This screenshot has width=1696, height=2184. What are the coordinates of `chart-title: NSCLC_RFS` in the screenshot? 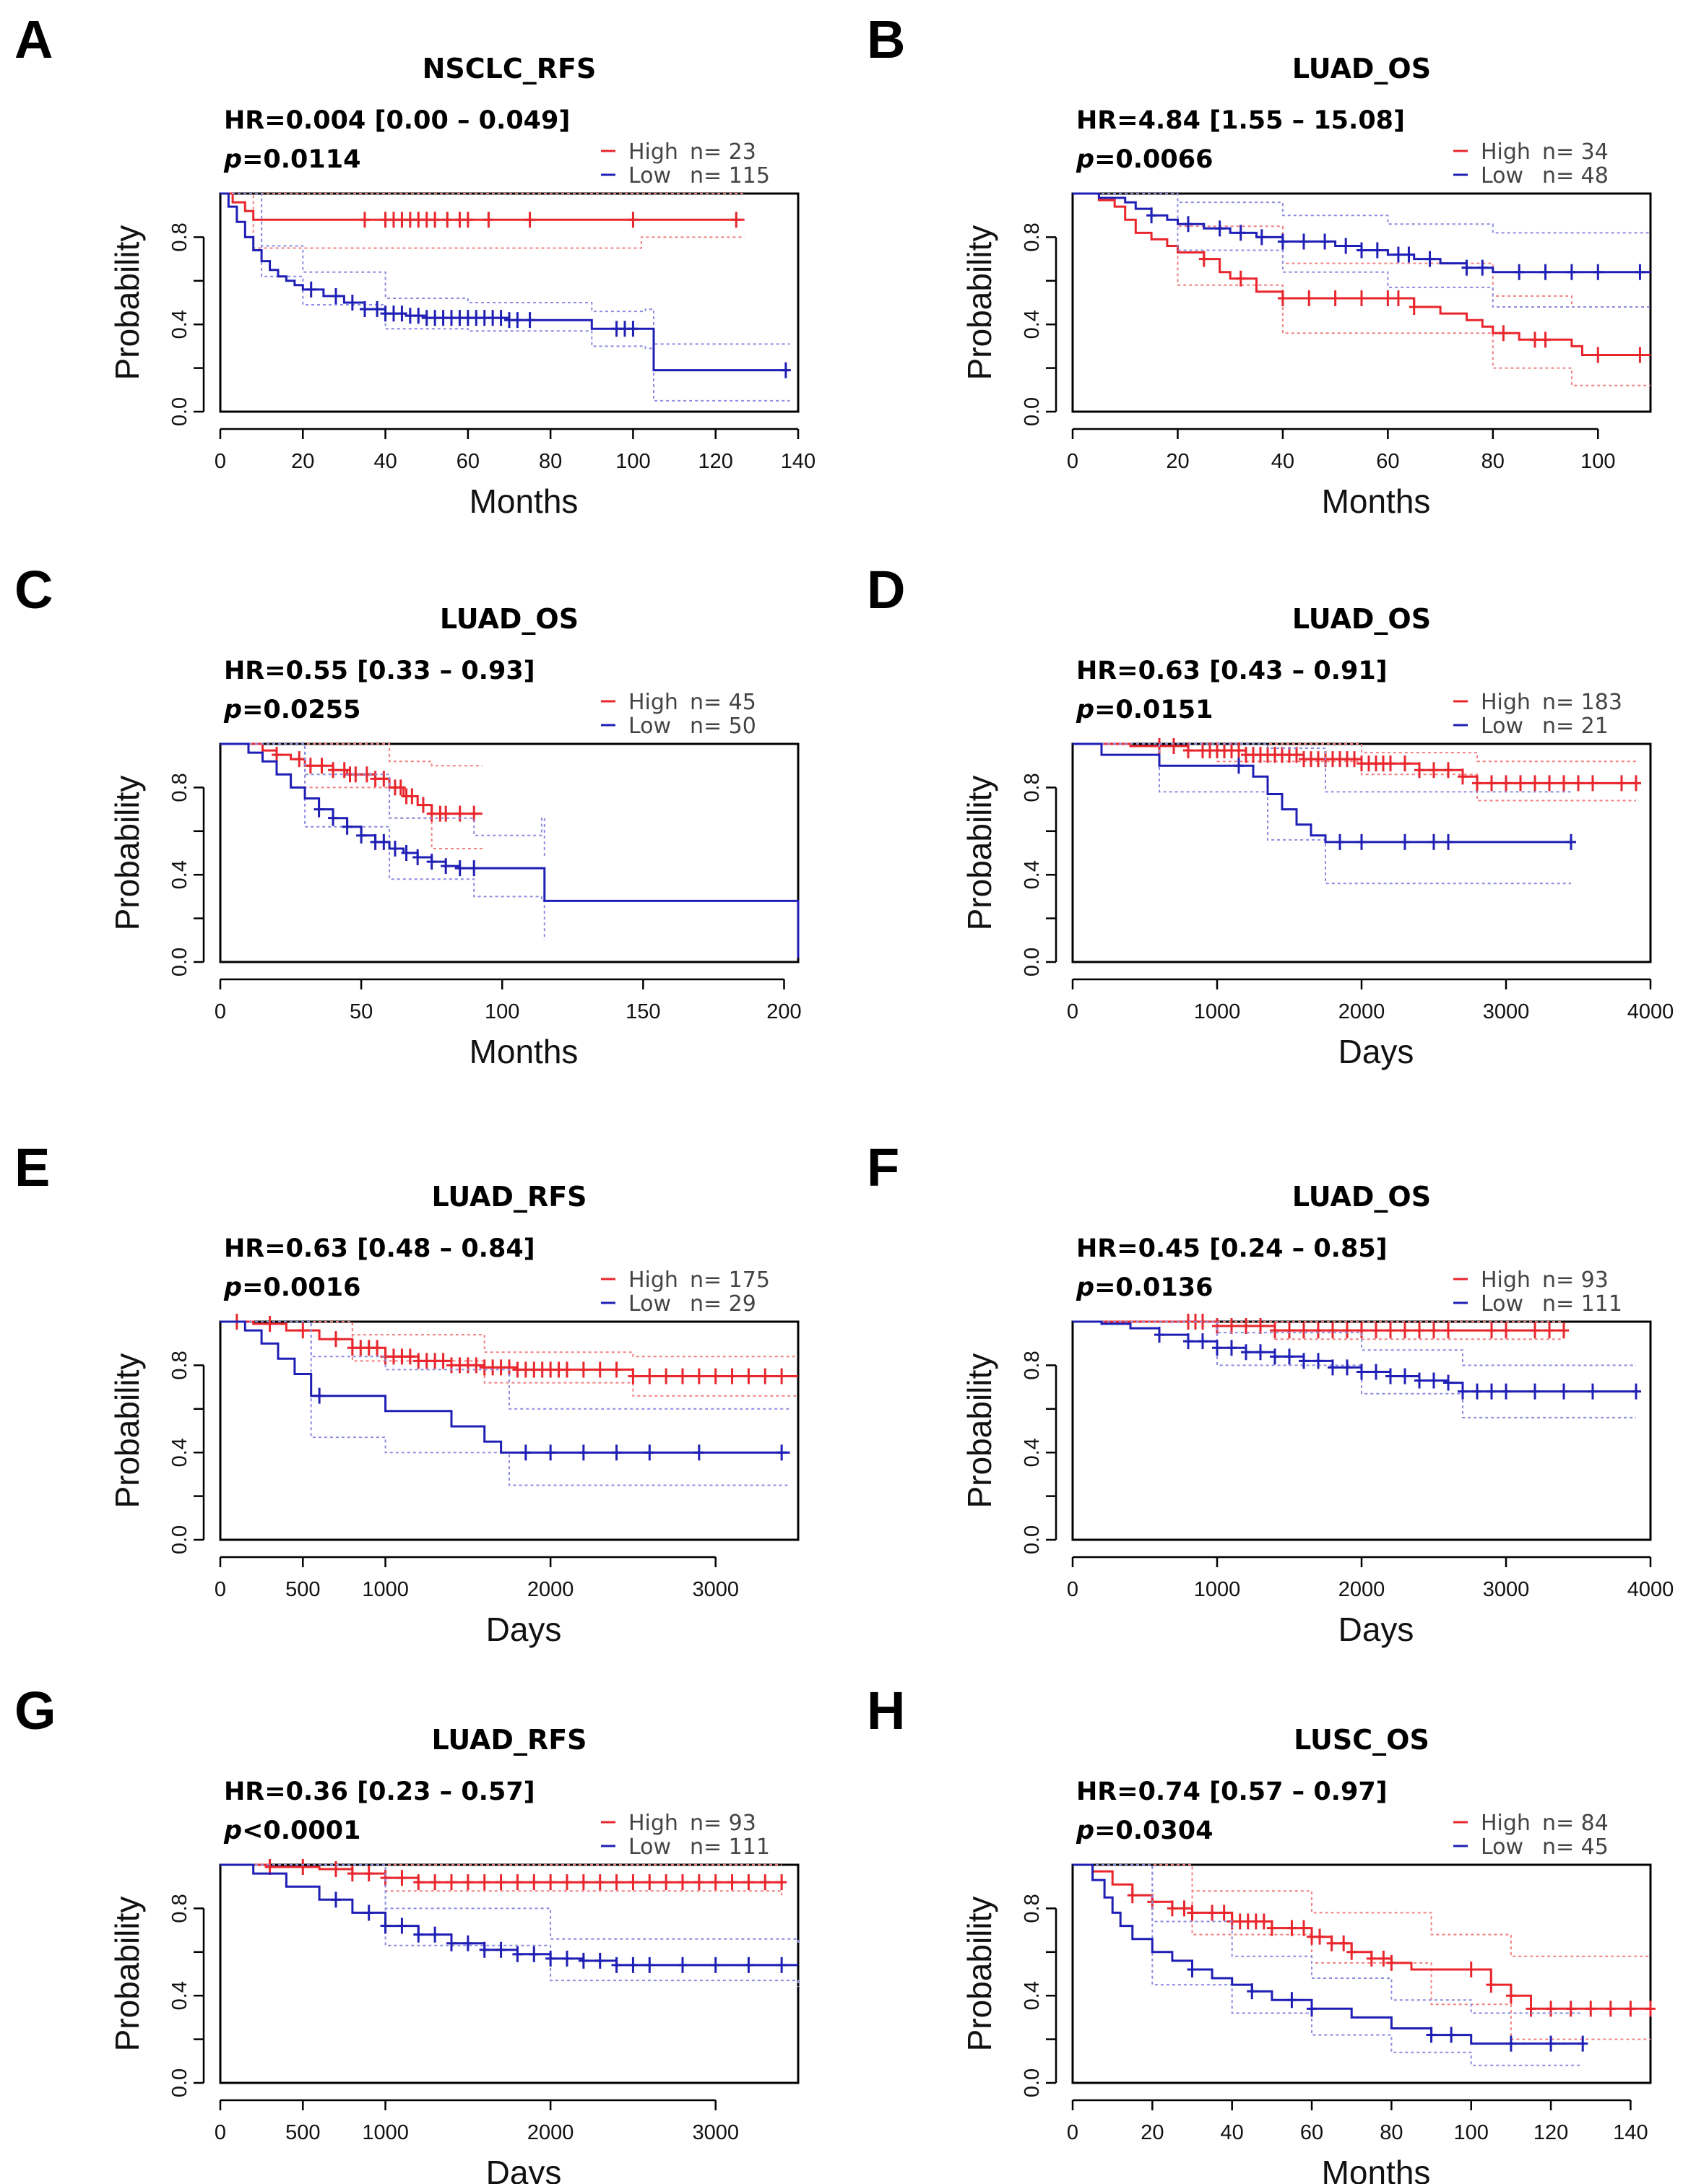 It's located at (510, 68).